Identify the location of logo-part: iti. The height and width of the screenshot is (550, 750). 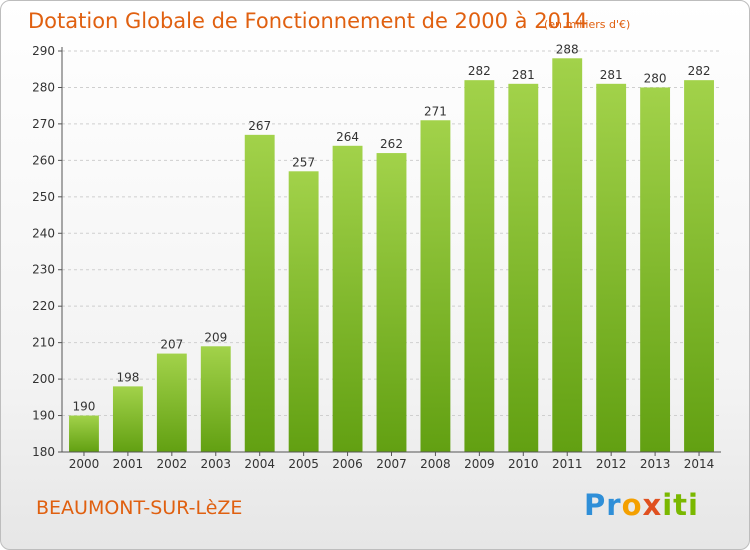
(680, 505).